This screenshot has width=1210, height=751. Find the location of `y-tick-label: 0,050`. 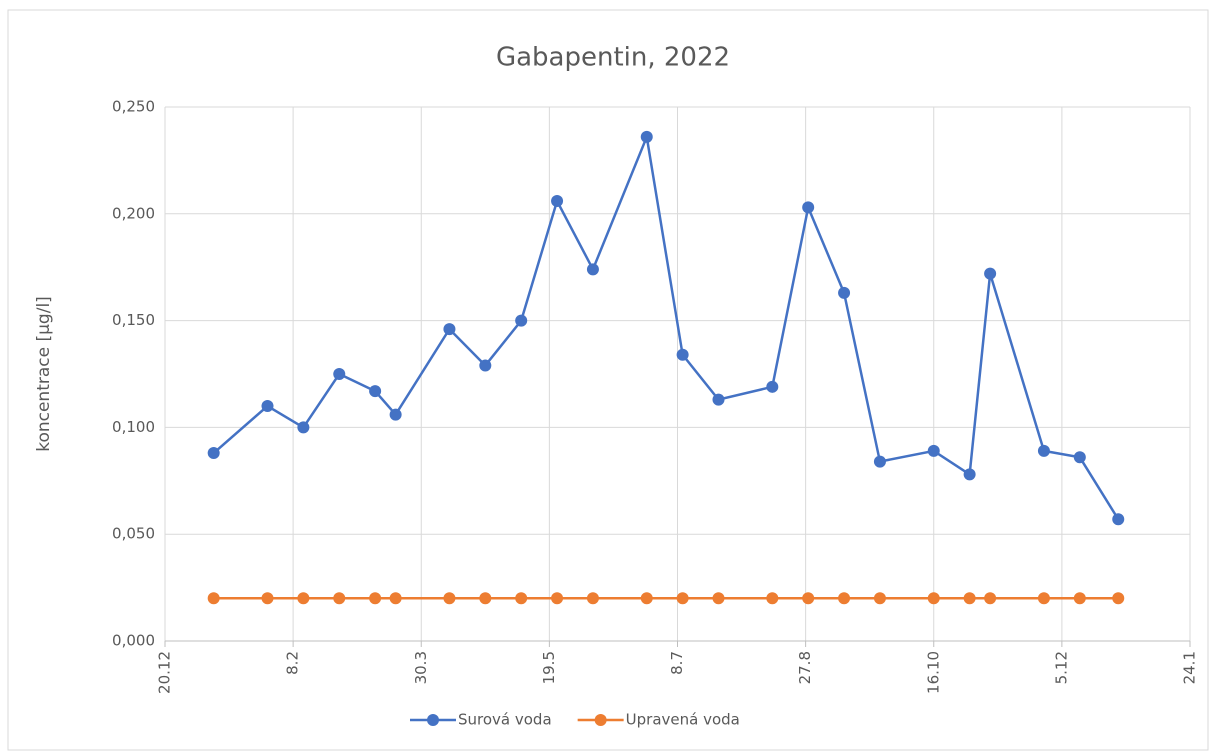

y-tick-label: 0,050 is located at coordinates (133, 534).